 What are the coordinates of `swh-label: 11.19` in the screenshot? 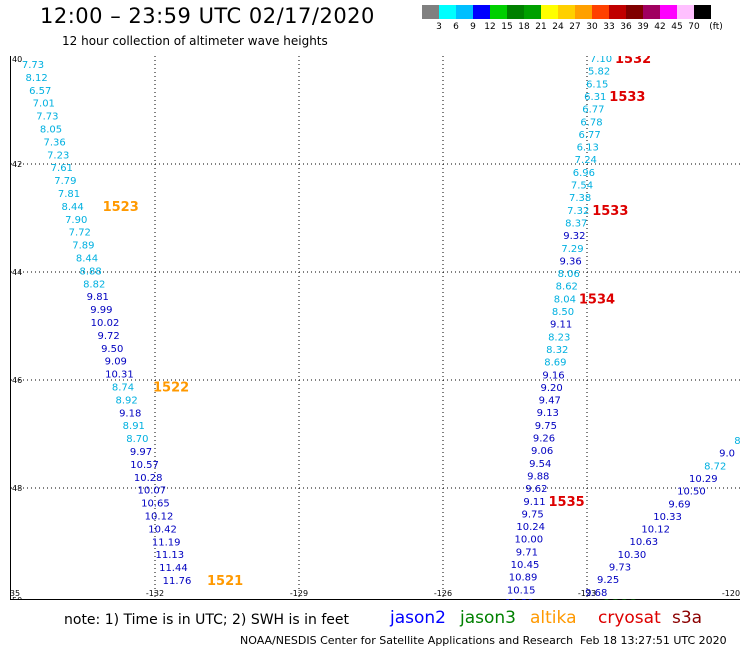 It's located at (166, 542).